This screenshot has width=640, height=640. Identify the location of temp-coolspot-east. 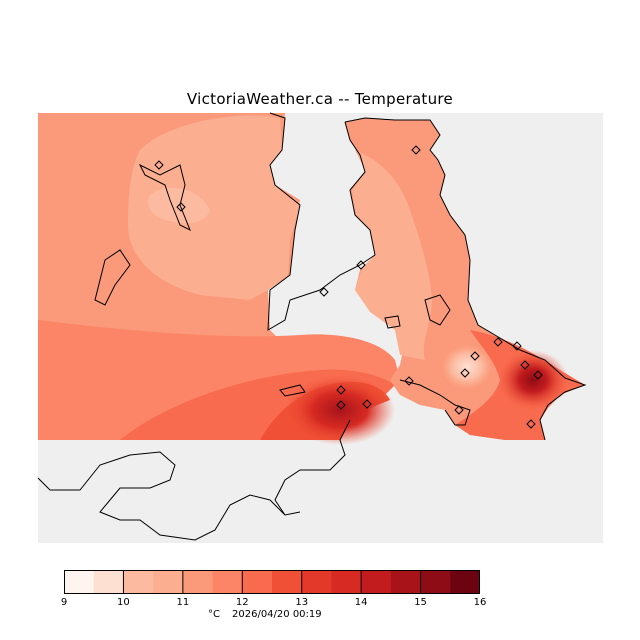
(467, 367).